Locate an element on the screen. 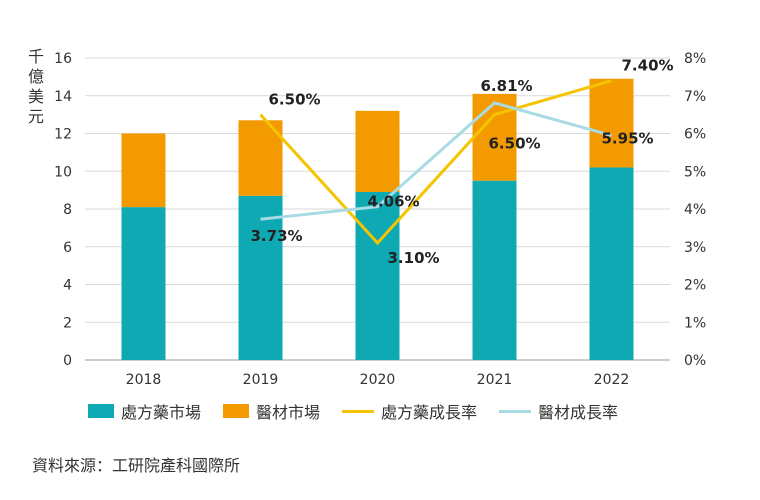 Image resolution: width=760 pixels, height=500 pixels. source-note: 資料來源：工研院產科國際所 is located at coordinates (136, 465).